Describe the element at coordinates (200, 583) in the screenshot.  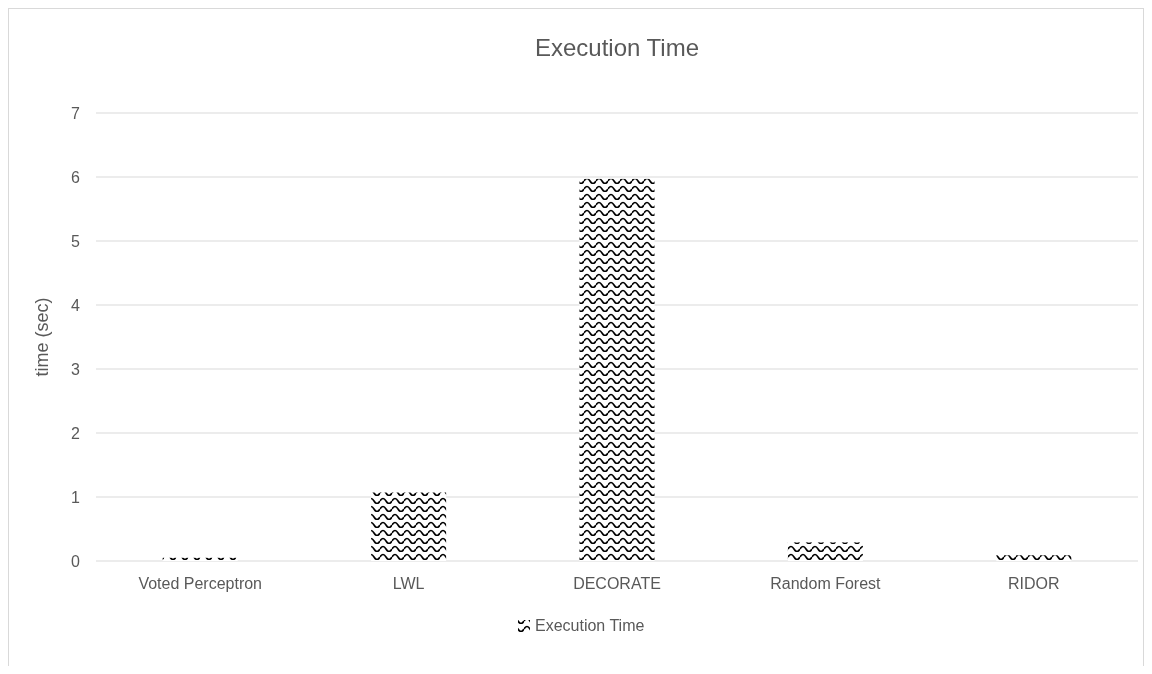
I see `x-tick-label: Voted Perceptron` at that location.